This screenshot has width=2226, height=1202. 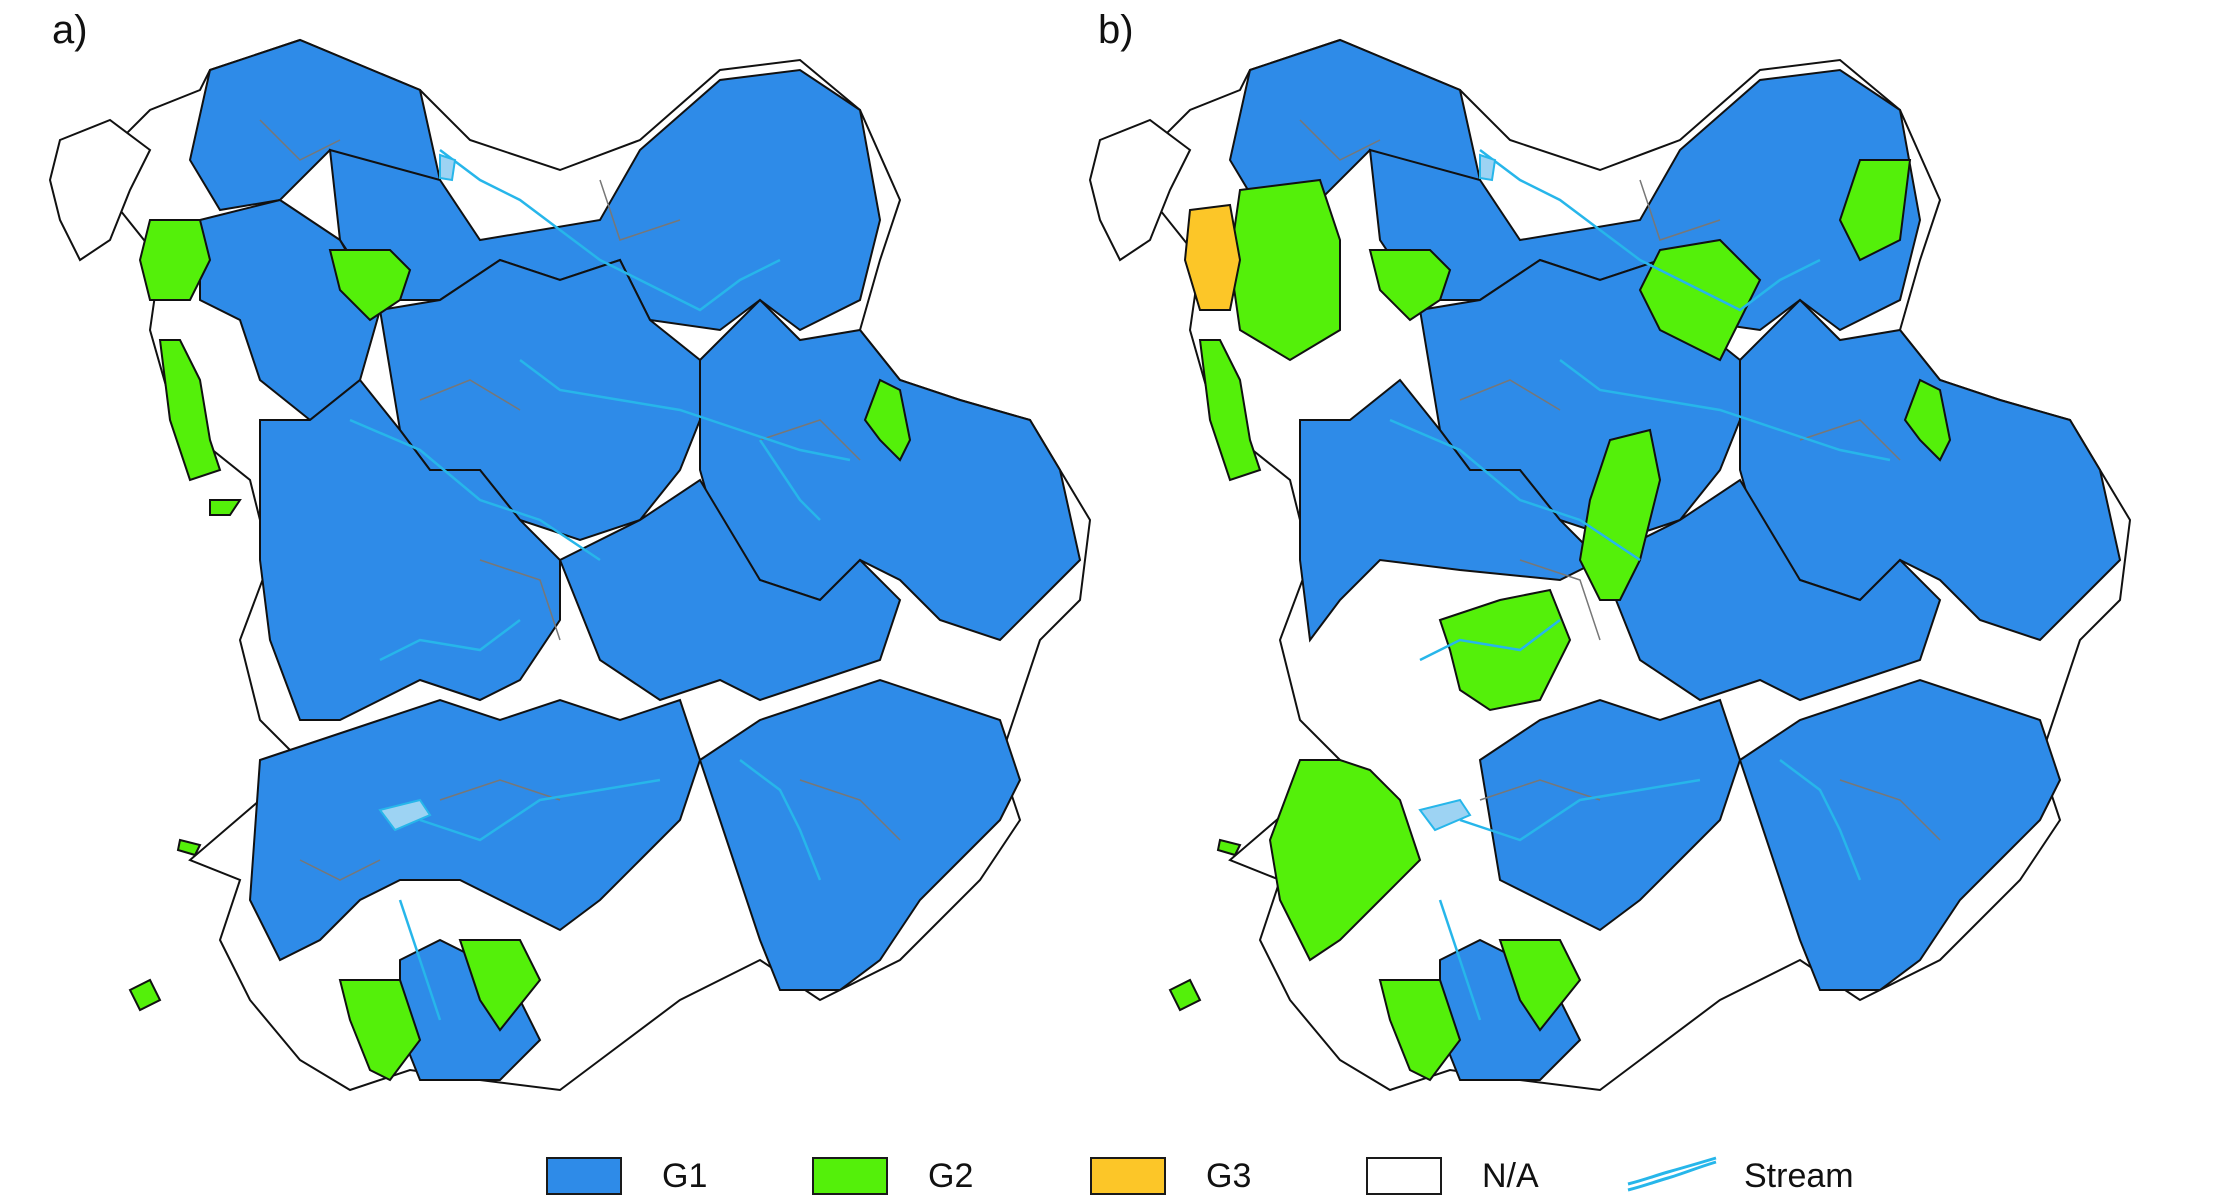 I want to click on legend-label-na: N/A, so click(x=1510, y=1175).